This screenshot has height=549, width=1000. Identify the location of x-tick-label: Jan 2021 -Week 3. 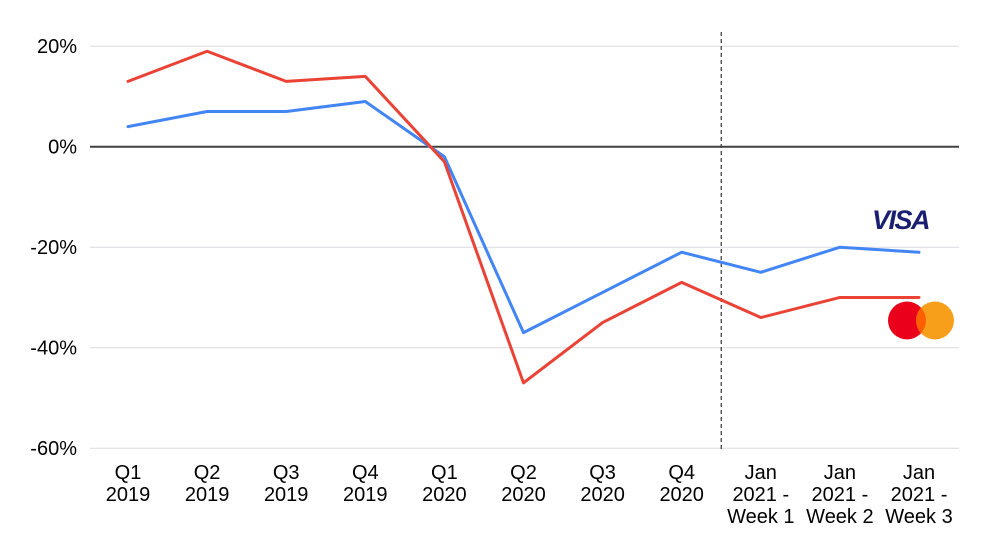
(918, 495).